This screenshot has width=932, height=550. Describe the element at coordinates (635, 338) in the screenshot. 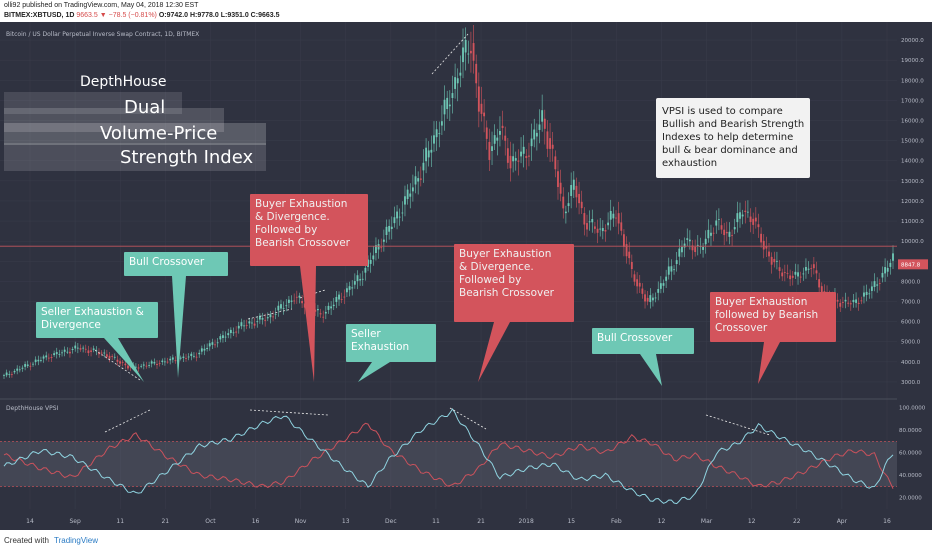

I see `callout-text-line: Bull Crossover` at that location.